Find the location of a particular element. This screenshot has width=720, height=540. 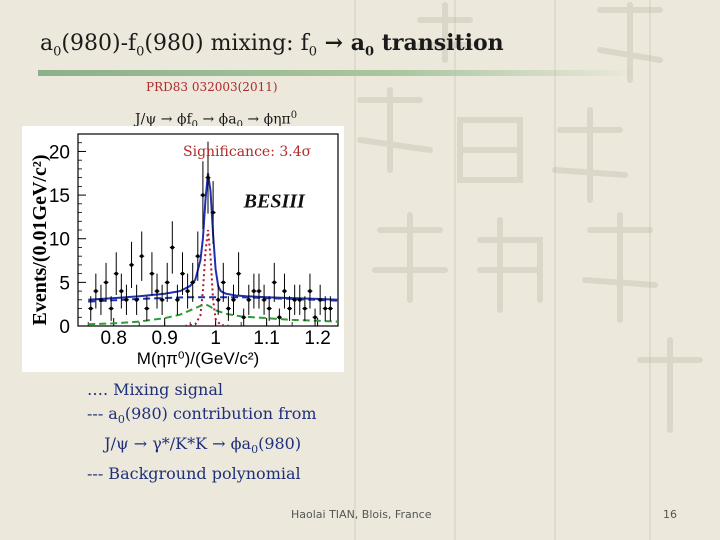

paper-reference: PRD83 032003(2011) is located at coordinates (212, 87).